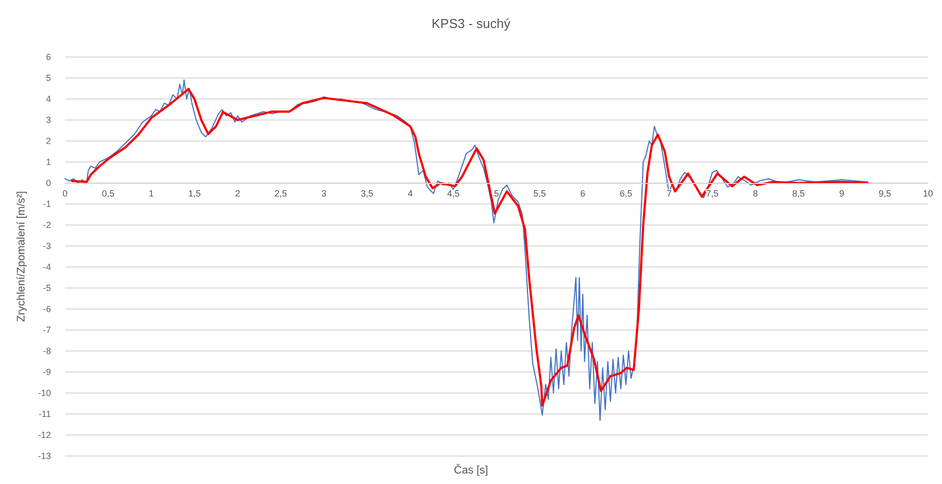 The image size is (942, 484). Describe the element at coordinates (48, 120) in the screenshot. I see `y-tick-label: 3` at that location.